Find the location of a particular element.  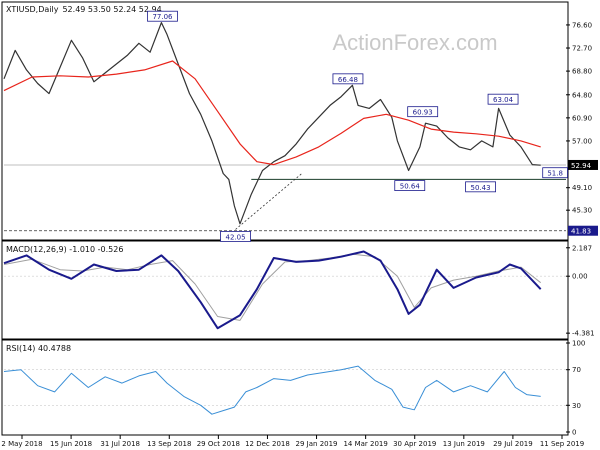

annotation-label: 60.93 is located at coordinates (423, 113).